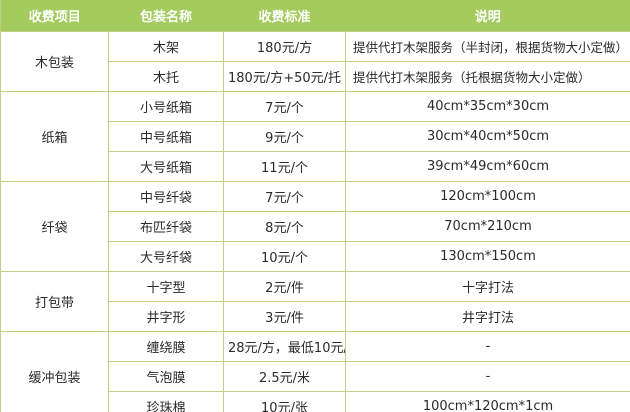 Image resolution: width=630 pixels, height=412 pixels. Describe the element at coordinates (166, 196) in the screenshot. I see `package-name-cell: 中号纤袋` at that location.